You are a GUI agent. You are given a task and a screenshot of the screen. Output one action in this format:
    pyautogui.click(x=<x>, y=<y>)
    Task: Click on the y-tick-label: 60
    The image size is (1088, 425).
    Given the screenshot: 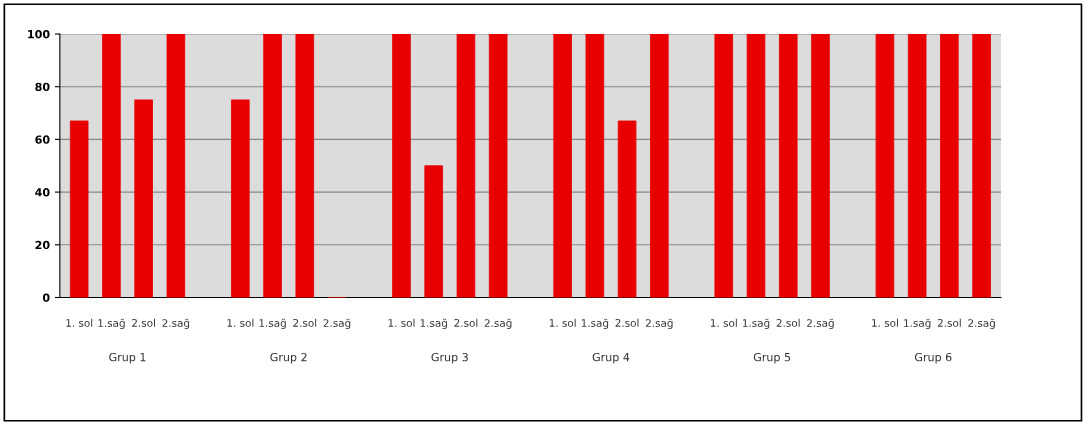 What is the action you would take?
    pyautogui.click(x=42, y=139)
    